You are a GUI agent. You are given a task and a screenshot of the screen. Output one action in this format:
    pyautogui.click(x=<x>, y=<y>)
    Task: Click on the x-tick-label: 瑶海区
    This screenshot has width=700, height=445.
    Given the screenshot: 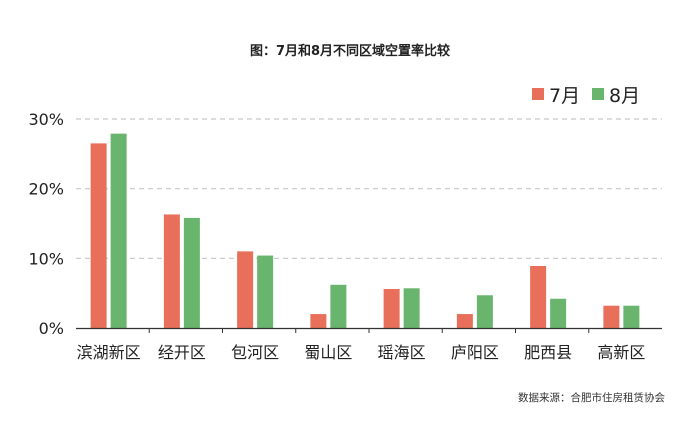 What is the action you would take?
    pyautogui.click(x=402, y=352)
    